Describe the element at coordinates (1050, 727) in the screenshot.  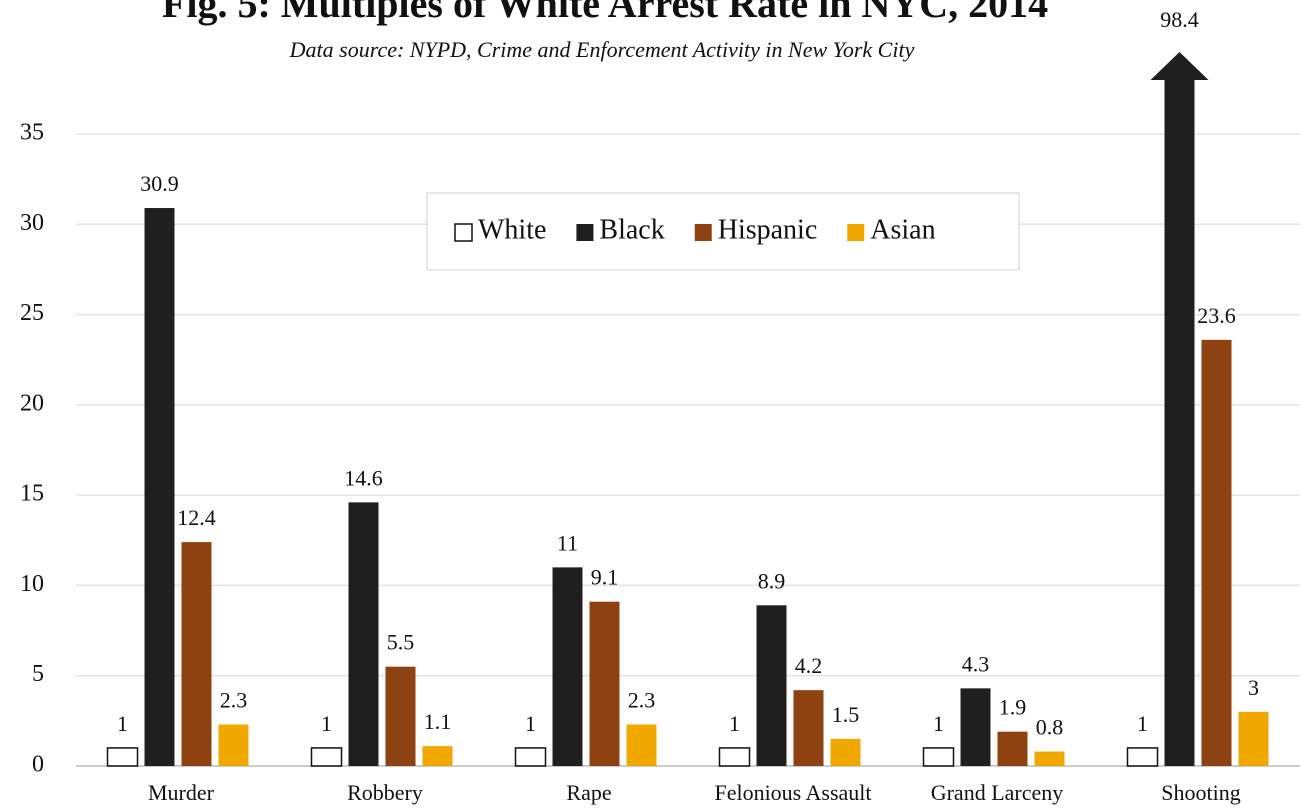
I see `value-label: 0.8` at that location.